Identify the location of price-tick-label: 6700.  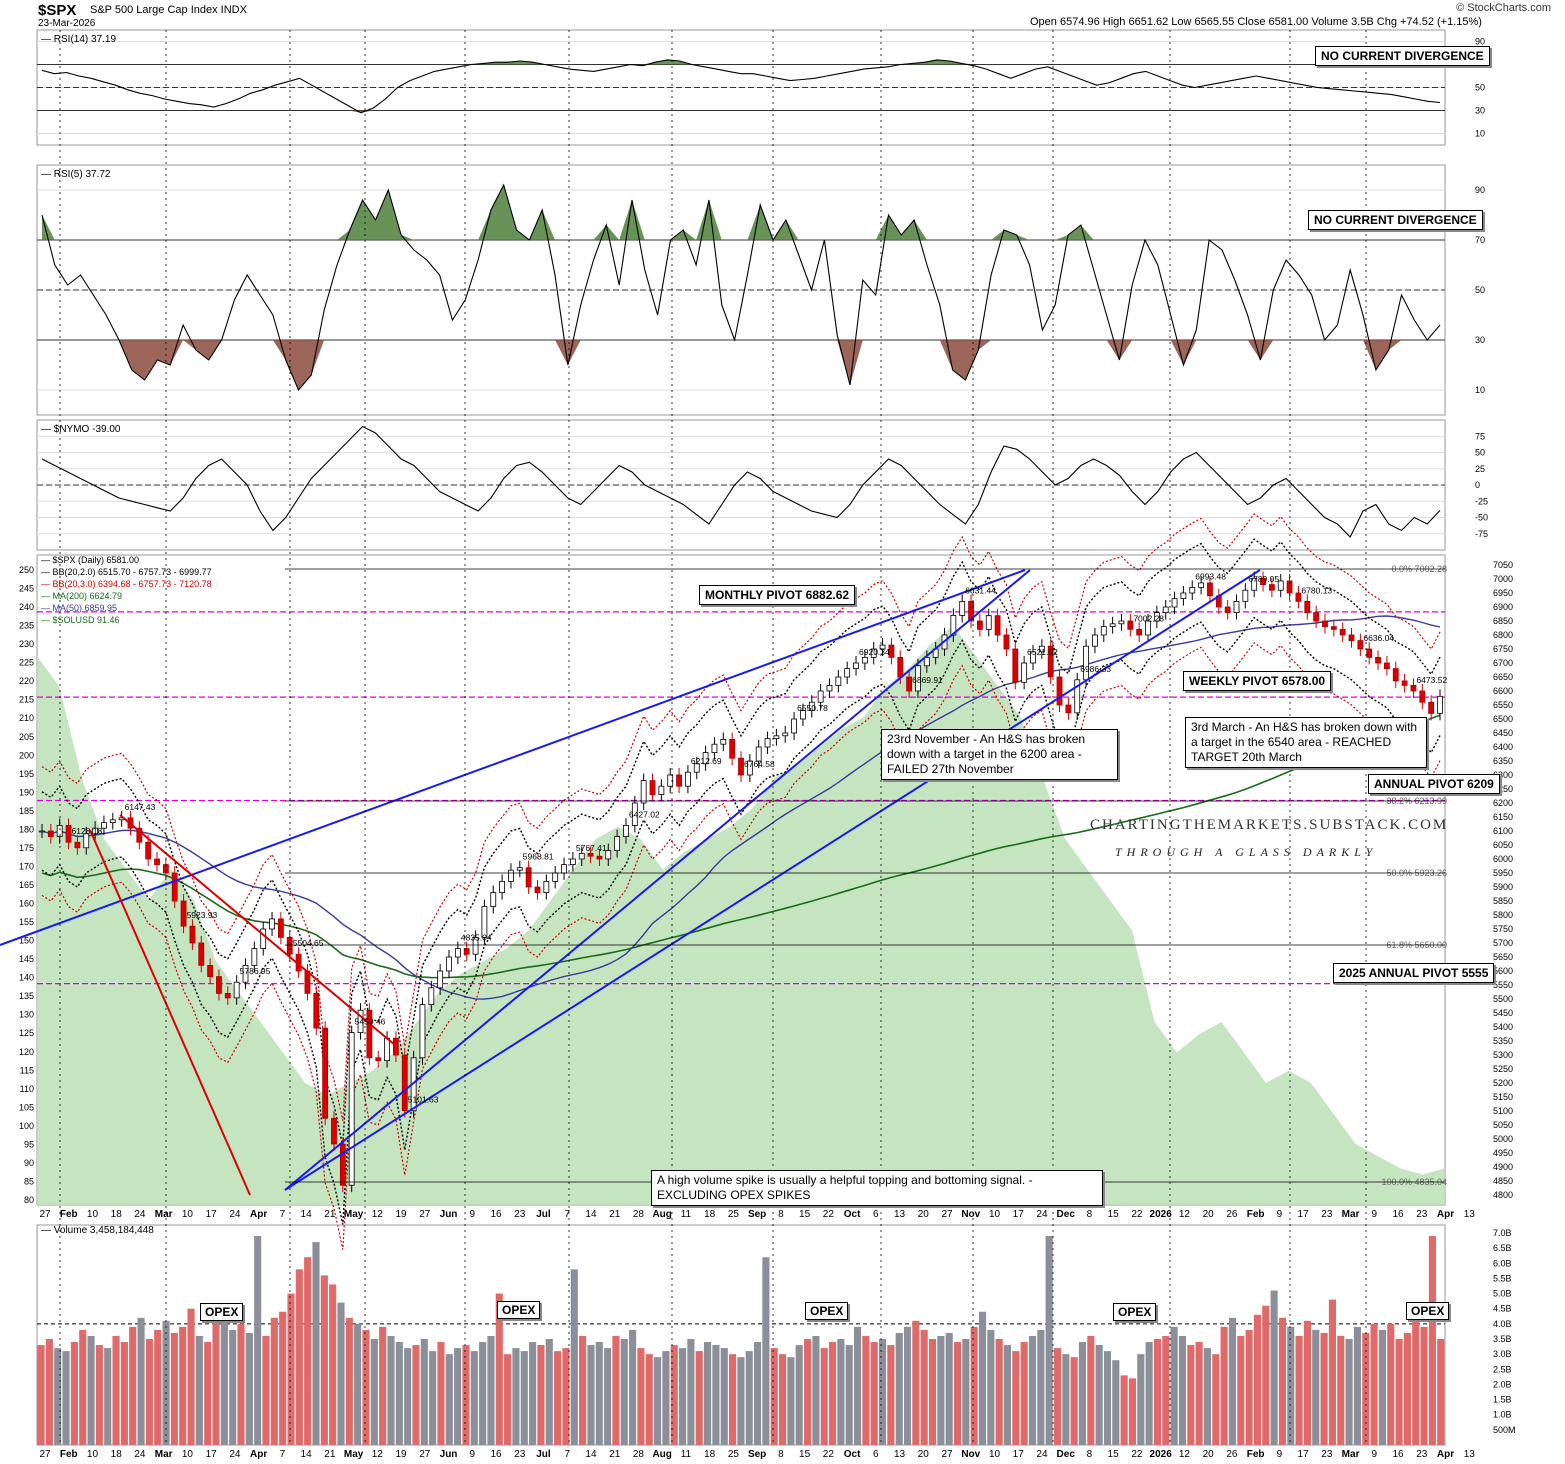
(1503, 663).